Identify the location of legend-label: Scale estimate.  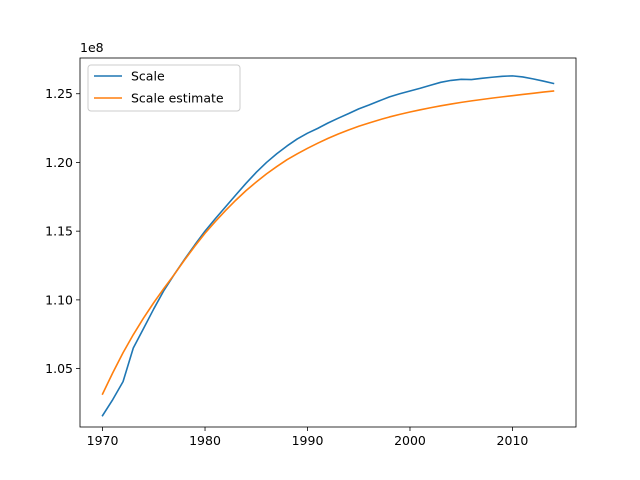
(177, 98).